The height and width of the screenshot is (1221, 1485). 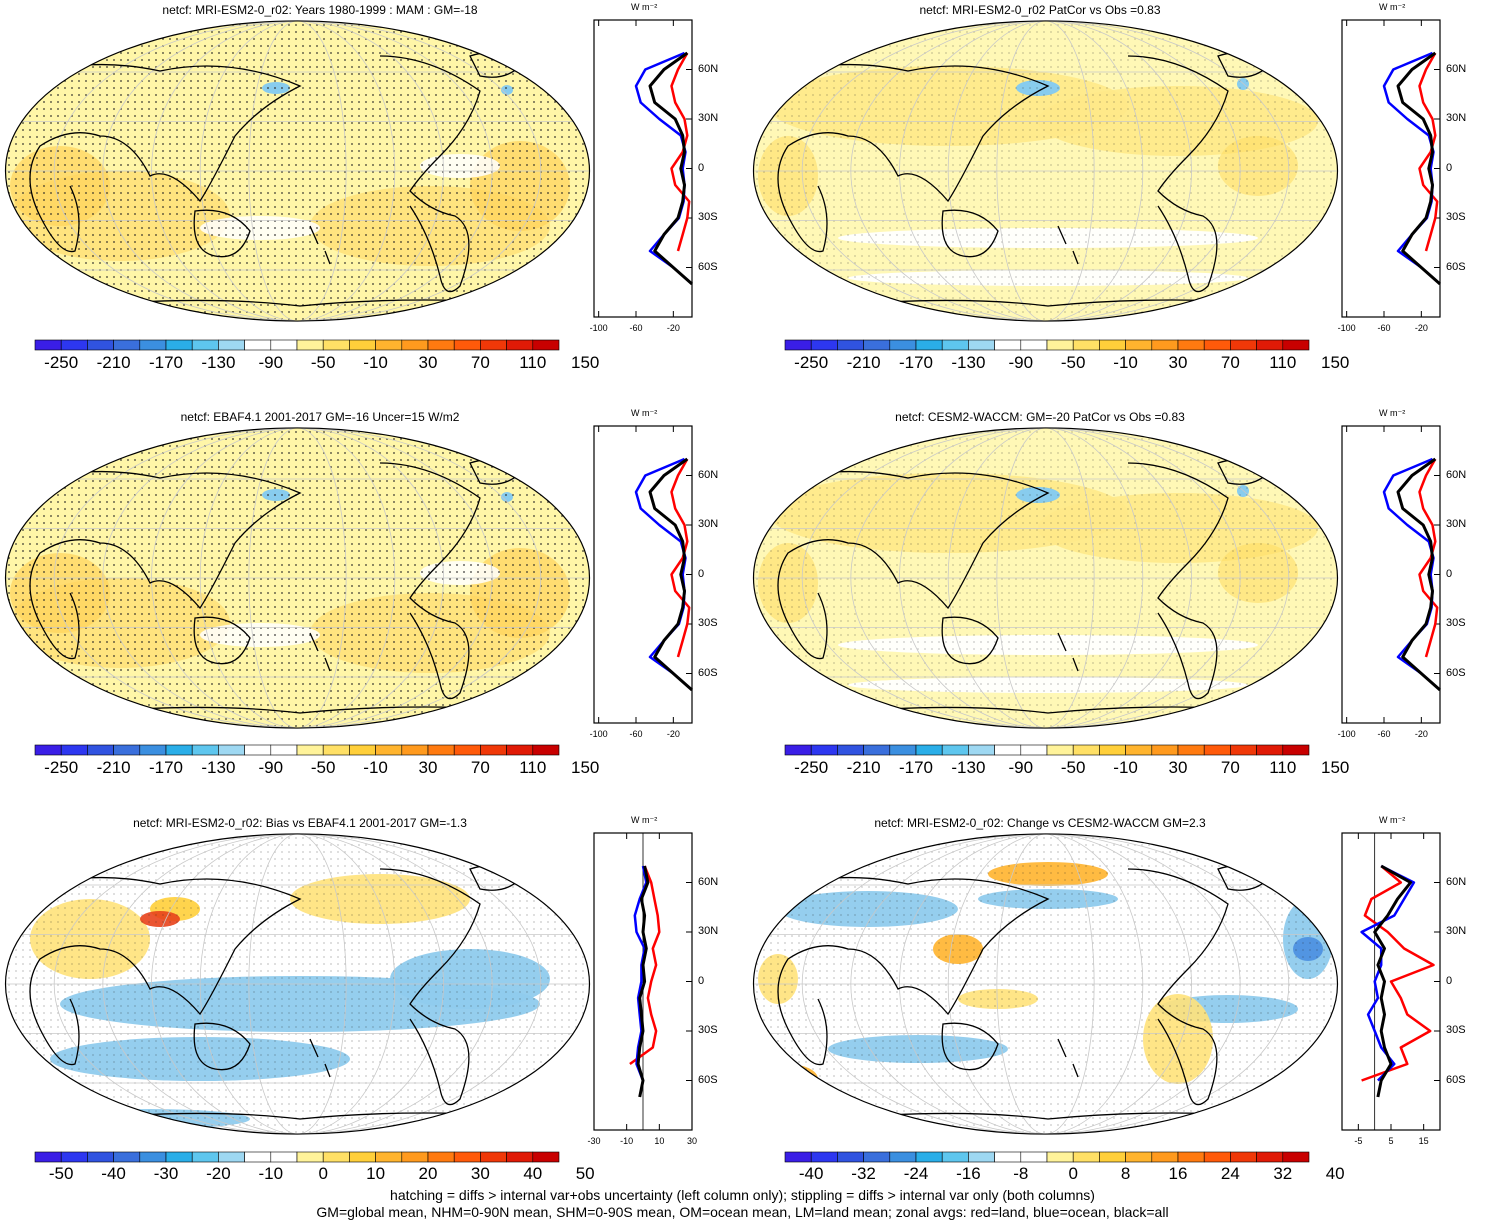 What do you see at coordinates (1125, 1173) in the screenshot?
I see `colorbar-tick-label: 8` at bounding box center [1125, 1173].